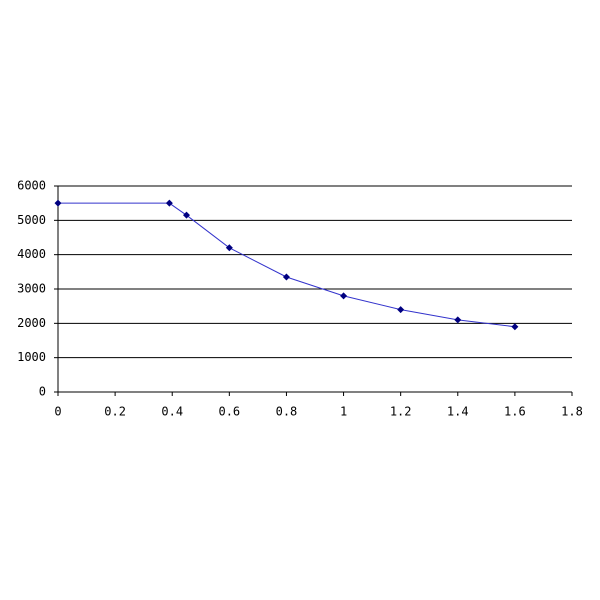 The height and width of the screenshot is (600, 600). Describe the element at coordinates (401, 412) in the screenshot. I see `x-tick-label: 1.2` at that location.